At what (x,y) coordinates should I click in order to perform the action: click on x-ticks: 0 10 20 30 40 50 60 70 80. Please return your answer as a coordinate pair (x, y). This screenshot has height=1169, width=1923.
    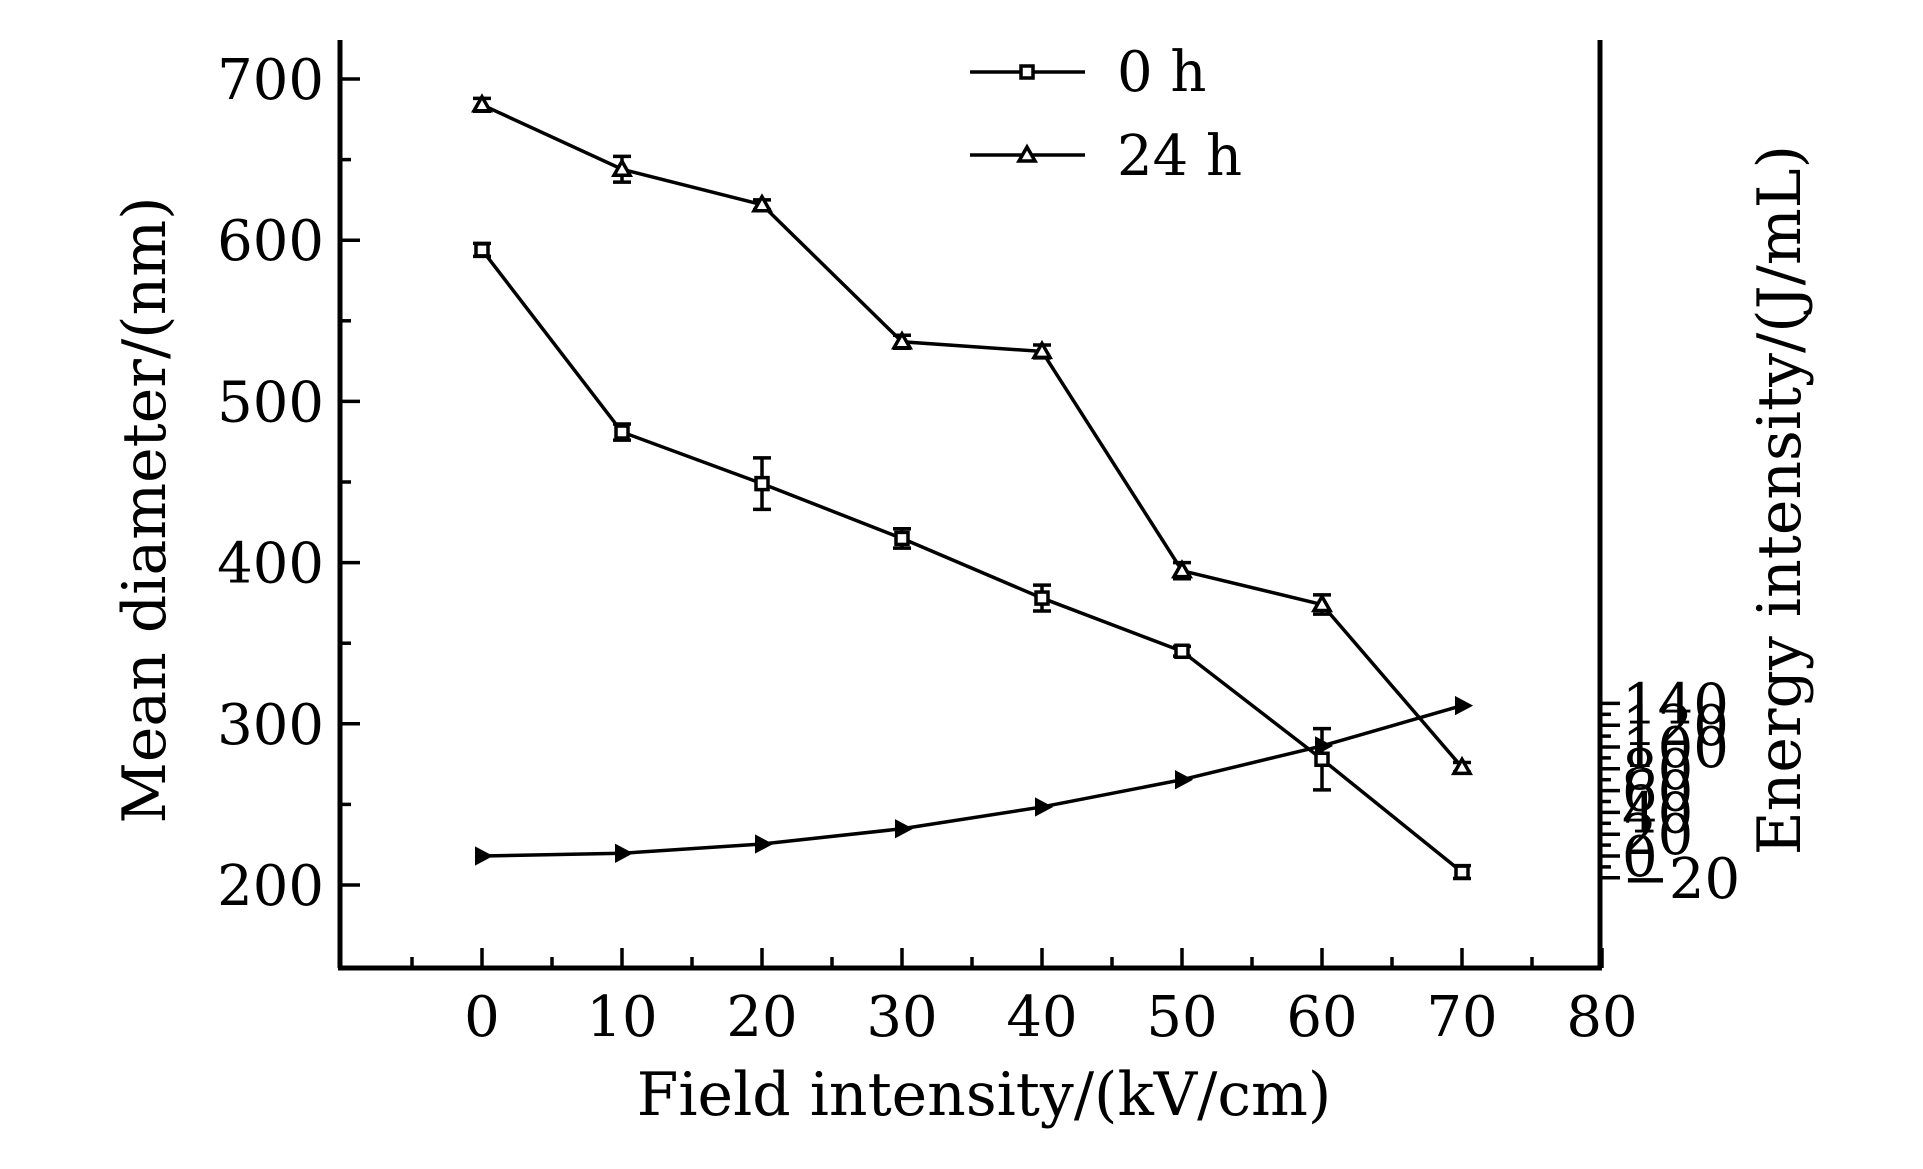
    Looking at the image, I should click on (1024, 999).